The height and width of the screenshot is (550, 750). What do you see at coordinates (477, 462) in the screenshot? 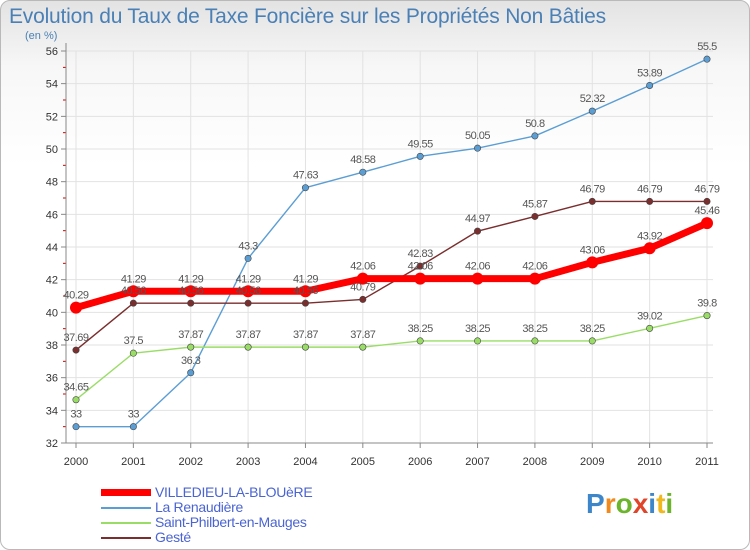
I see `x-tick-label: 2007` at bounding box center [477, 462].